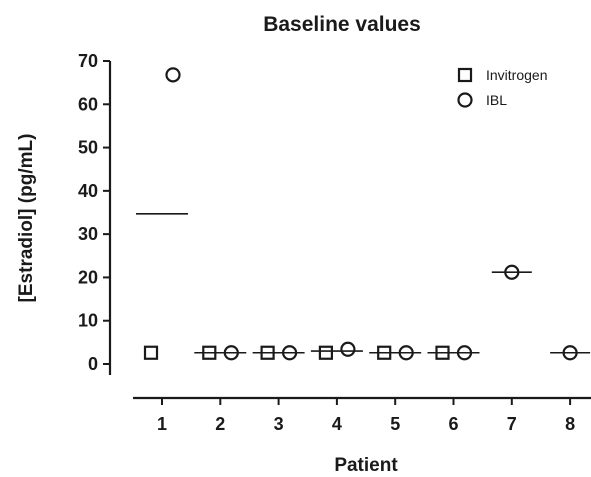 The height and width of the screenshot is (477, 591). Describe the element at coordinates (88, 61) in the screenshot. I see `y-tick-label: 70` at that location.